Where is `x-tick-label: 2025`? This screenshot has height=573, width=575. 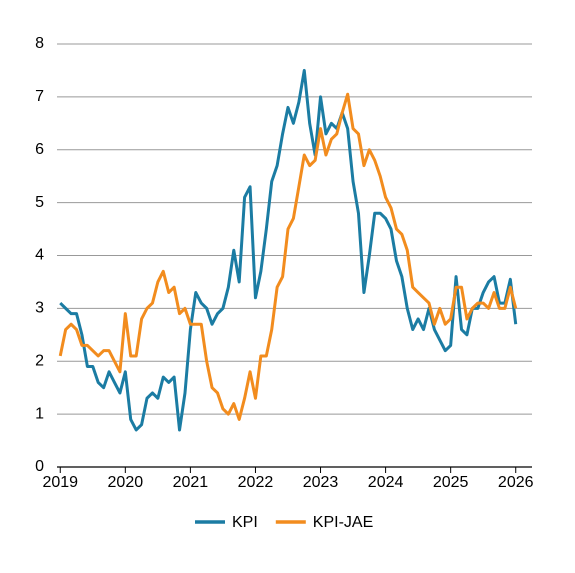
x-tick-label: 2025 is located at coordinates (451, 482).